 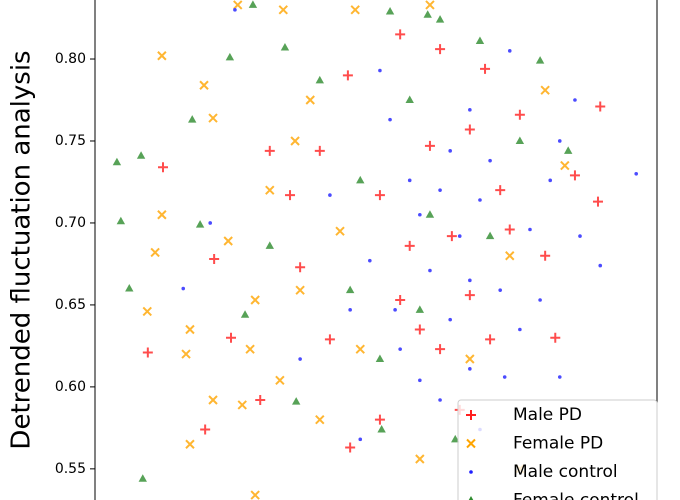 I want to click on legend-box, so click(x=557, y=449).